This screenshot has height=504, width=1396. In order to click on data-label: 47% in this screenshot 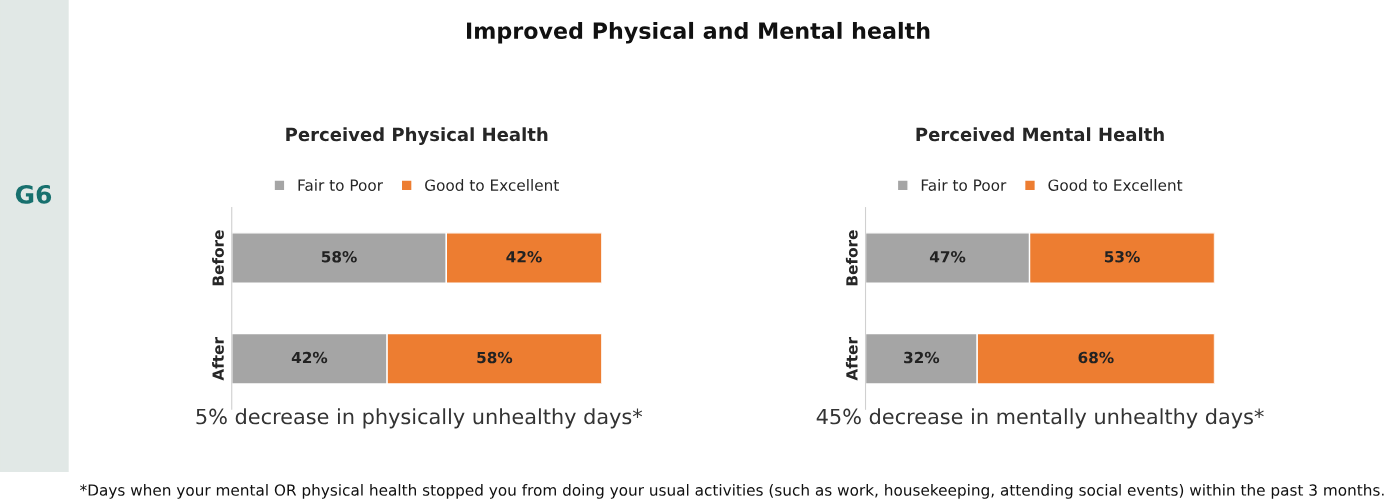, I will do `click(947, 256)`.